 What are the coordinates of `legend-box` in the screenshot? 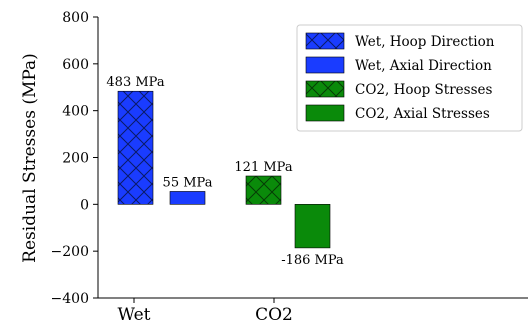 It's located at (409, 78).